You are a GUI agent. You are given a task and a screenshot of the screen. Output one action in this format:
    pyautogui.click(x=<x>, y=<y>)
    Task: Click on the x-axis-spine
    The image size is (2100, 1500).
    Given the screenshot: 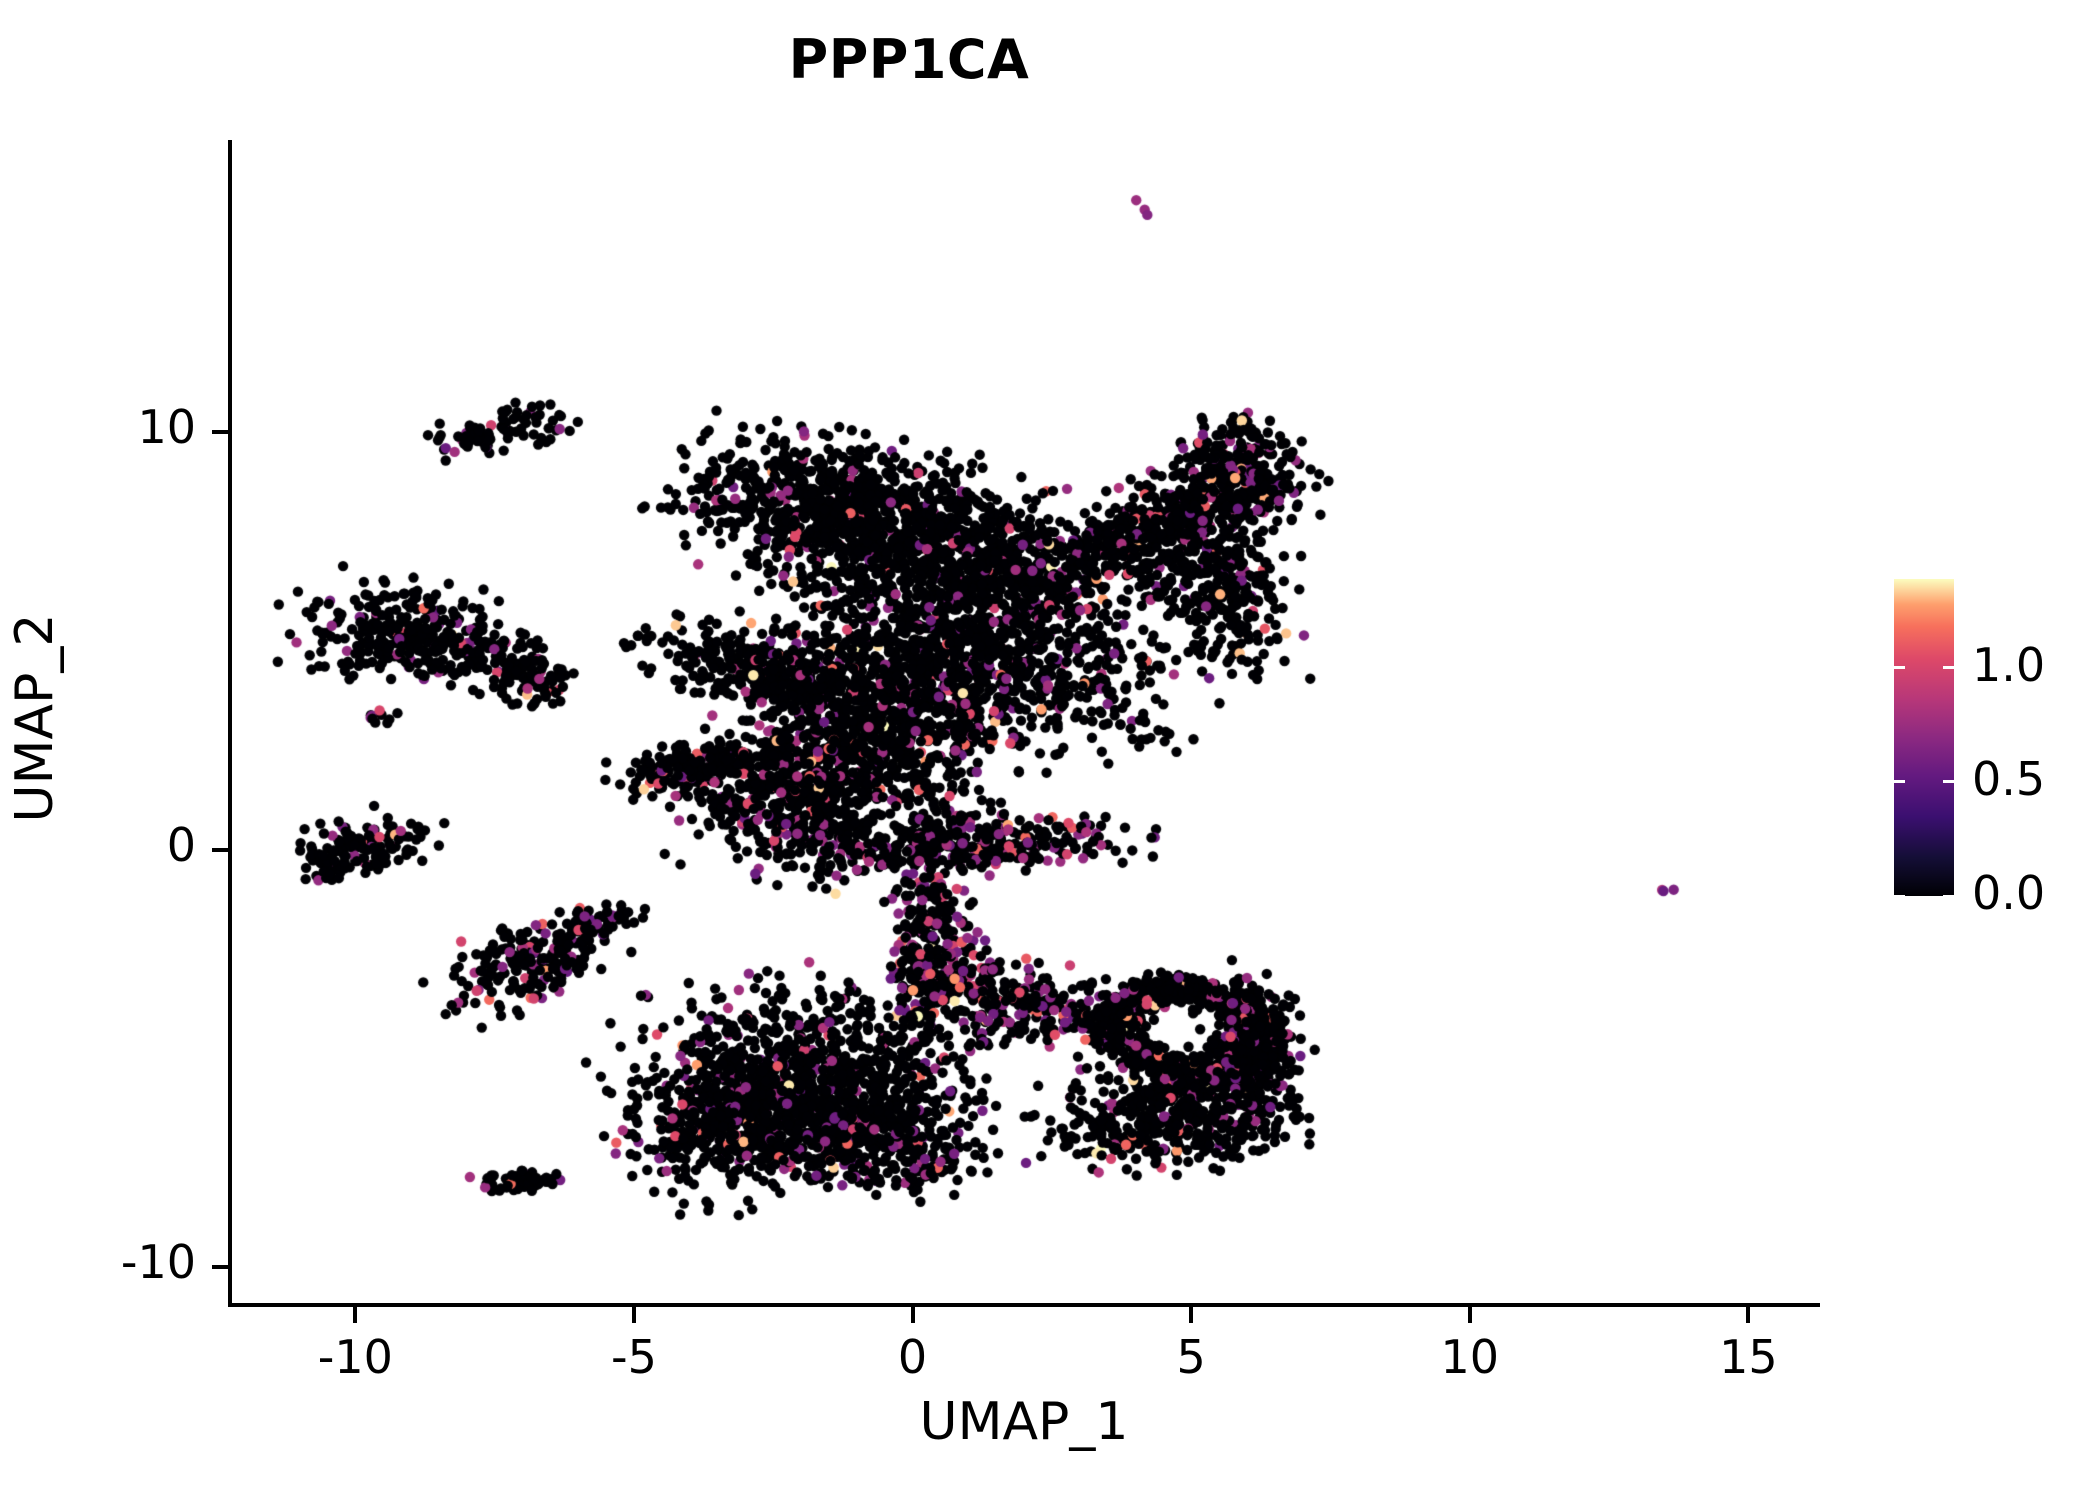 What is the action you would take?
    pyautogui.click(x=1024, y=1305)
    